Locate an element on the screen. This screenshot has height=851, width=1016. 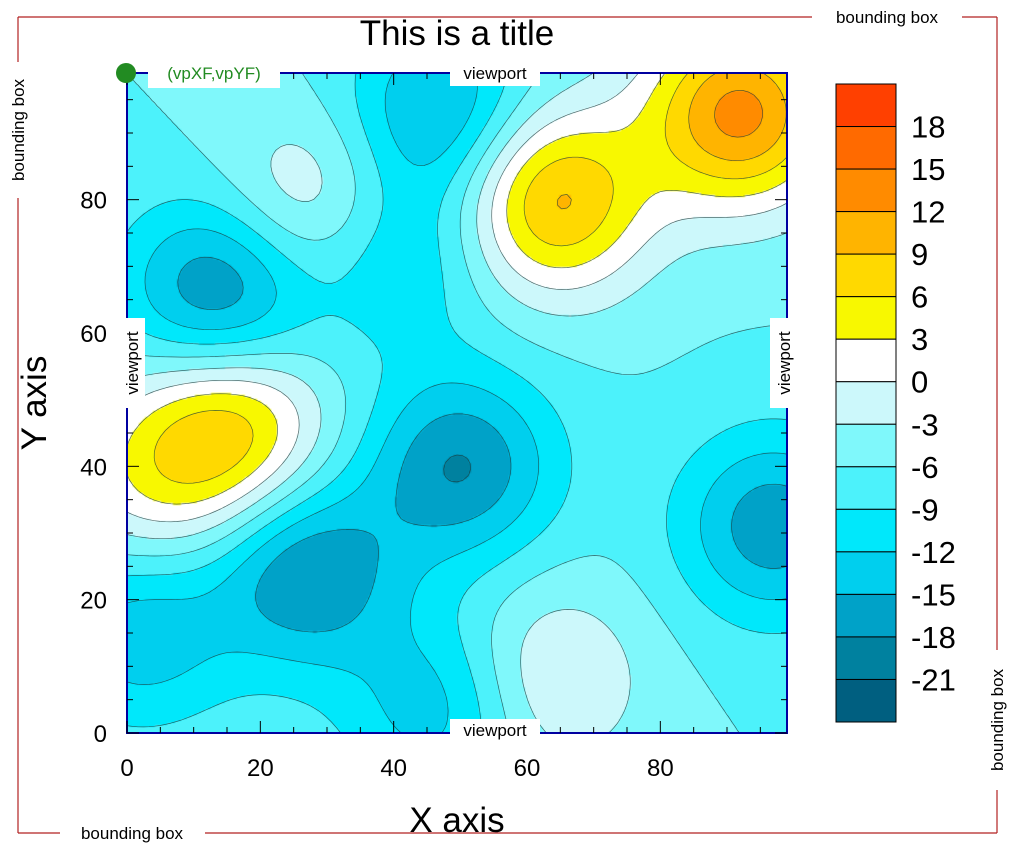
colorbar-label: -6 is located at coordinates (925, 467).